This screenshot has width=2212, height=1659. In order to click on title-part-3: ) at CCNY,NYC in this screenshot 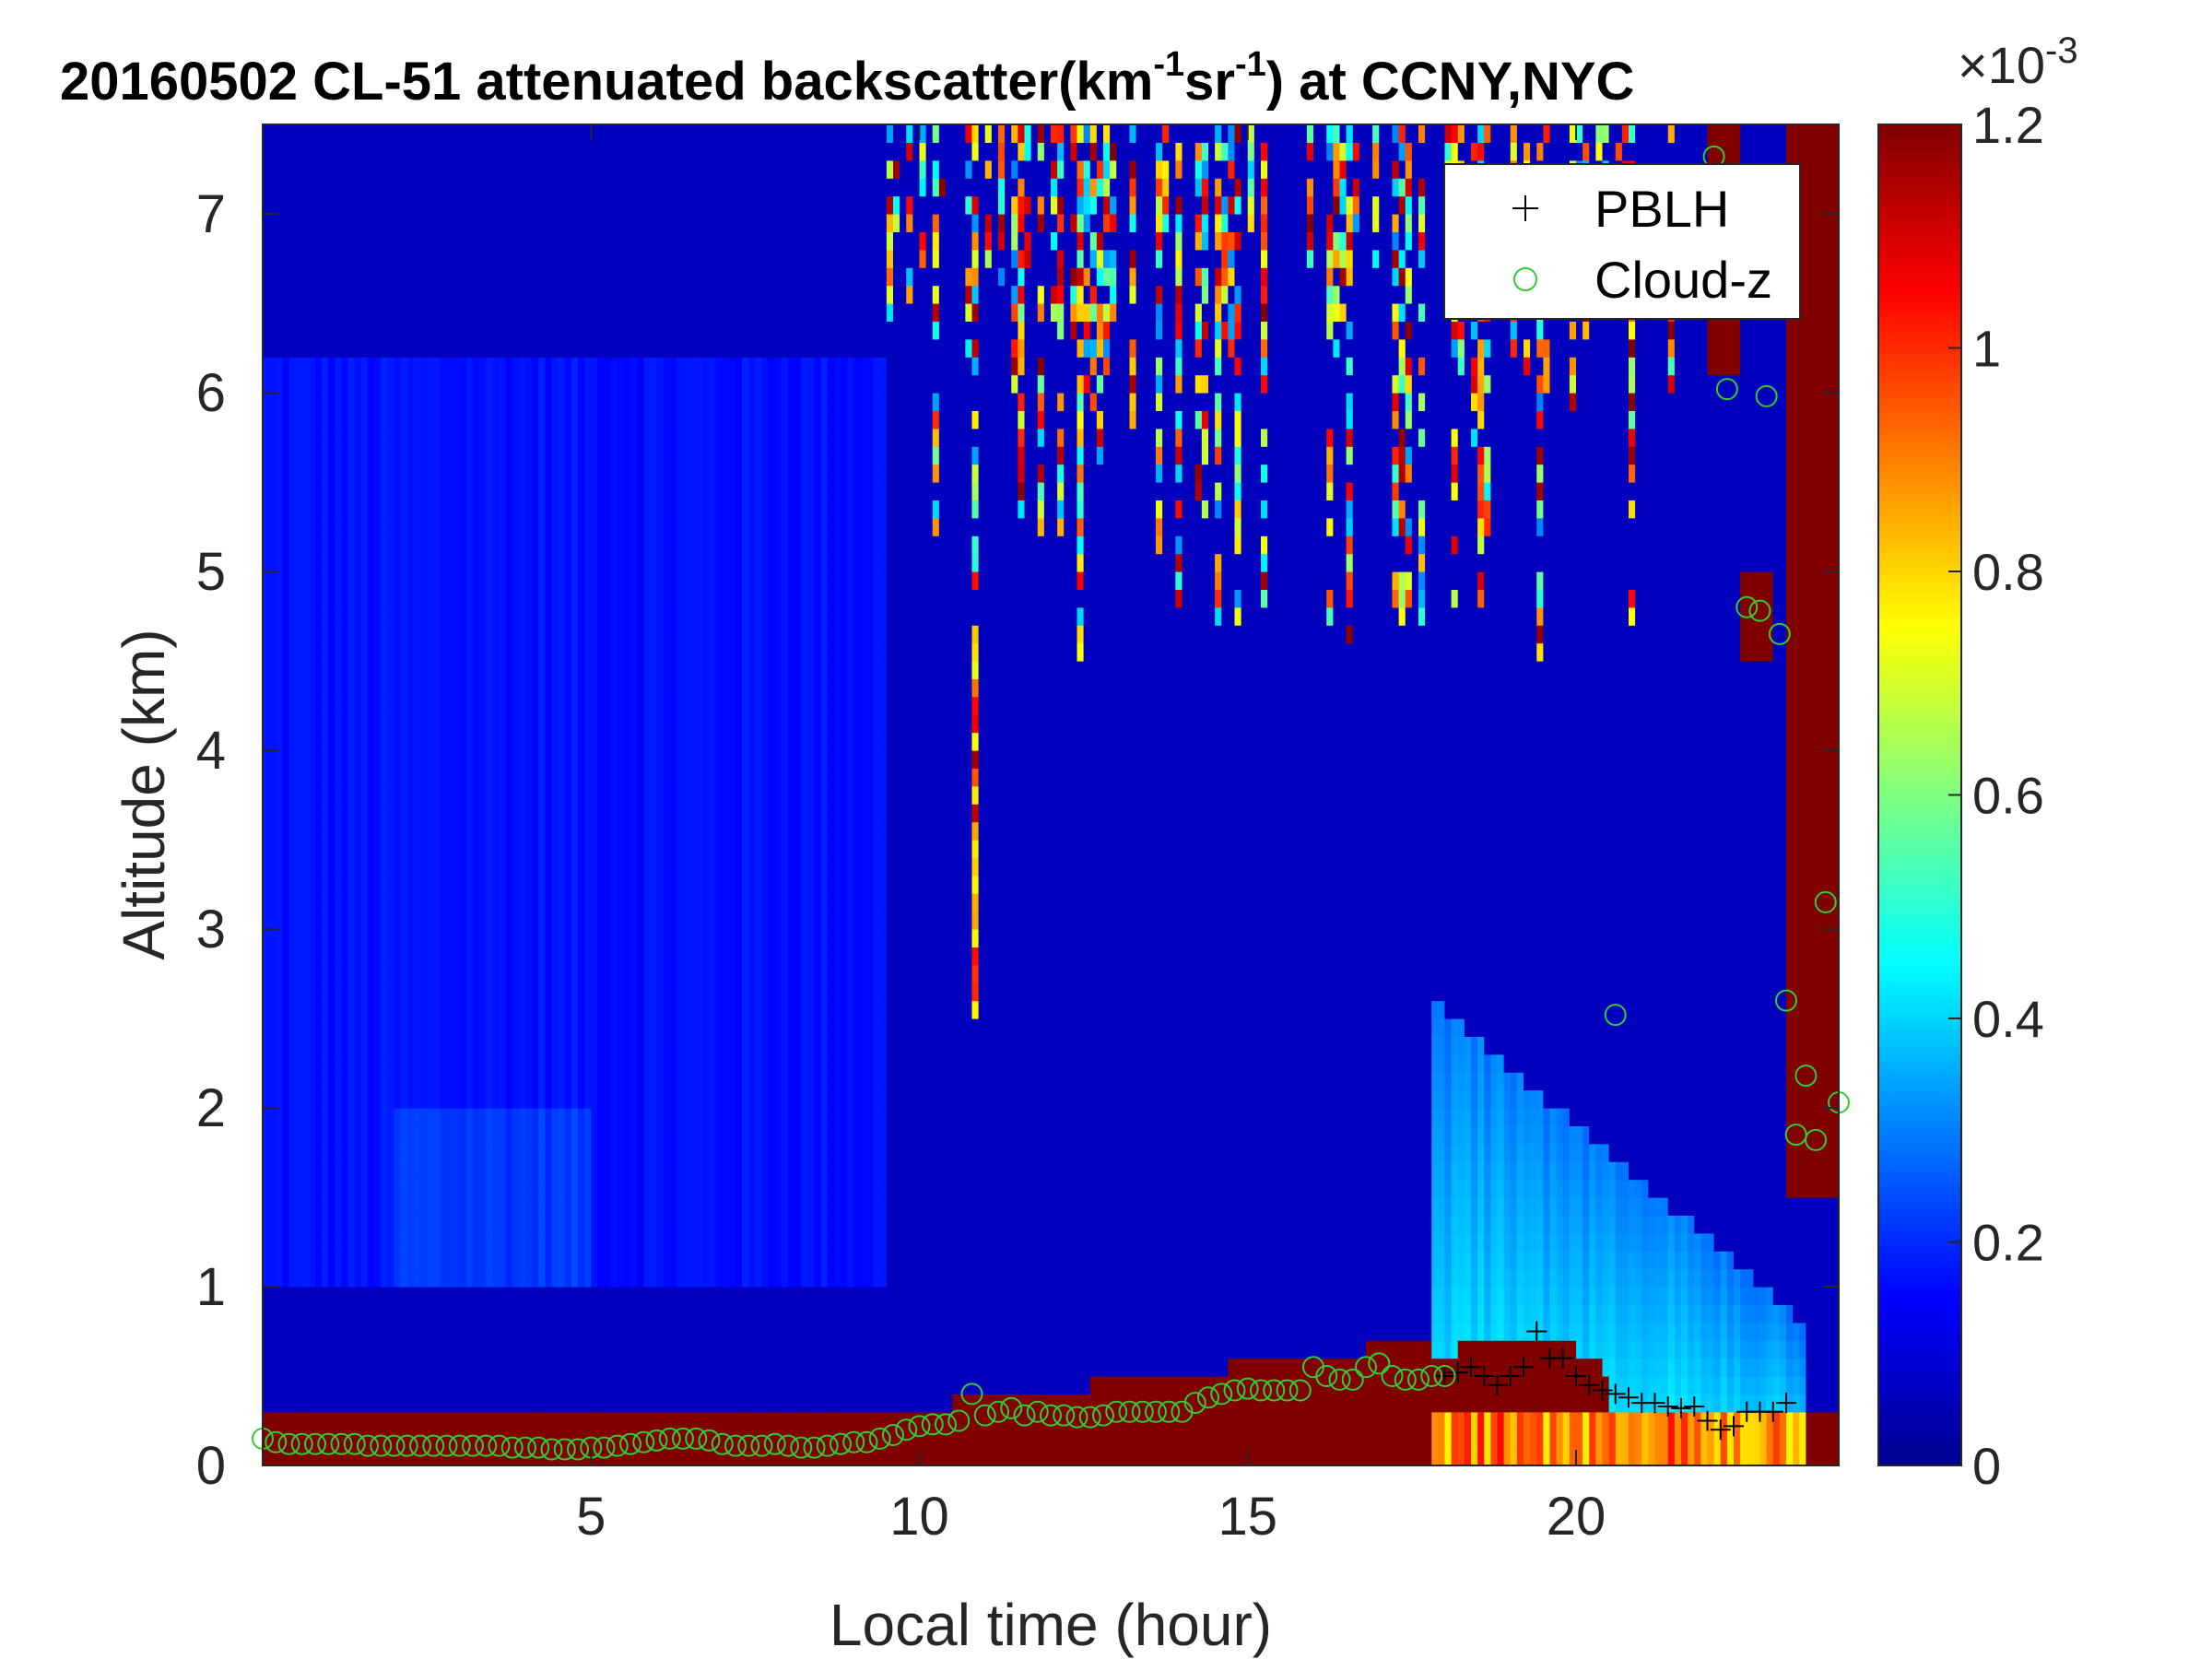, I will do `click(1450, 82)`.